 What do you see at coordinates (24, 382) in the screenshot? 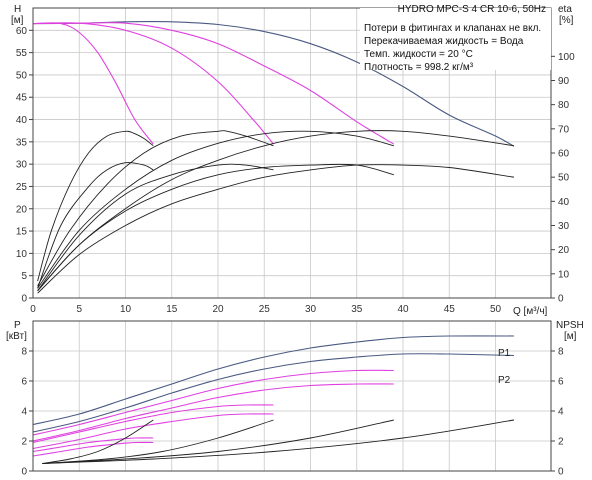
I see `bottom-left-tick-label: 6` at bounding box center [24, 382].